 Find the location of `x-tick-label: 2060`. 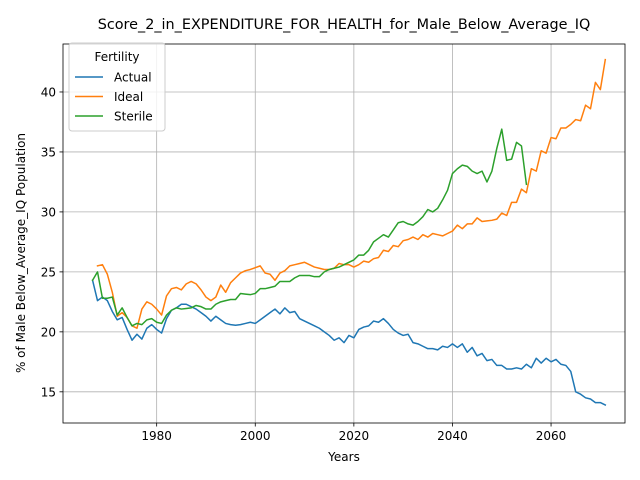

x-tick-label: 2060 is located at coordinates (551, 436).